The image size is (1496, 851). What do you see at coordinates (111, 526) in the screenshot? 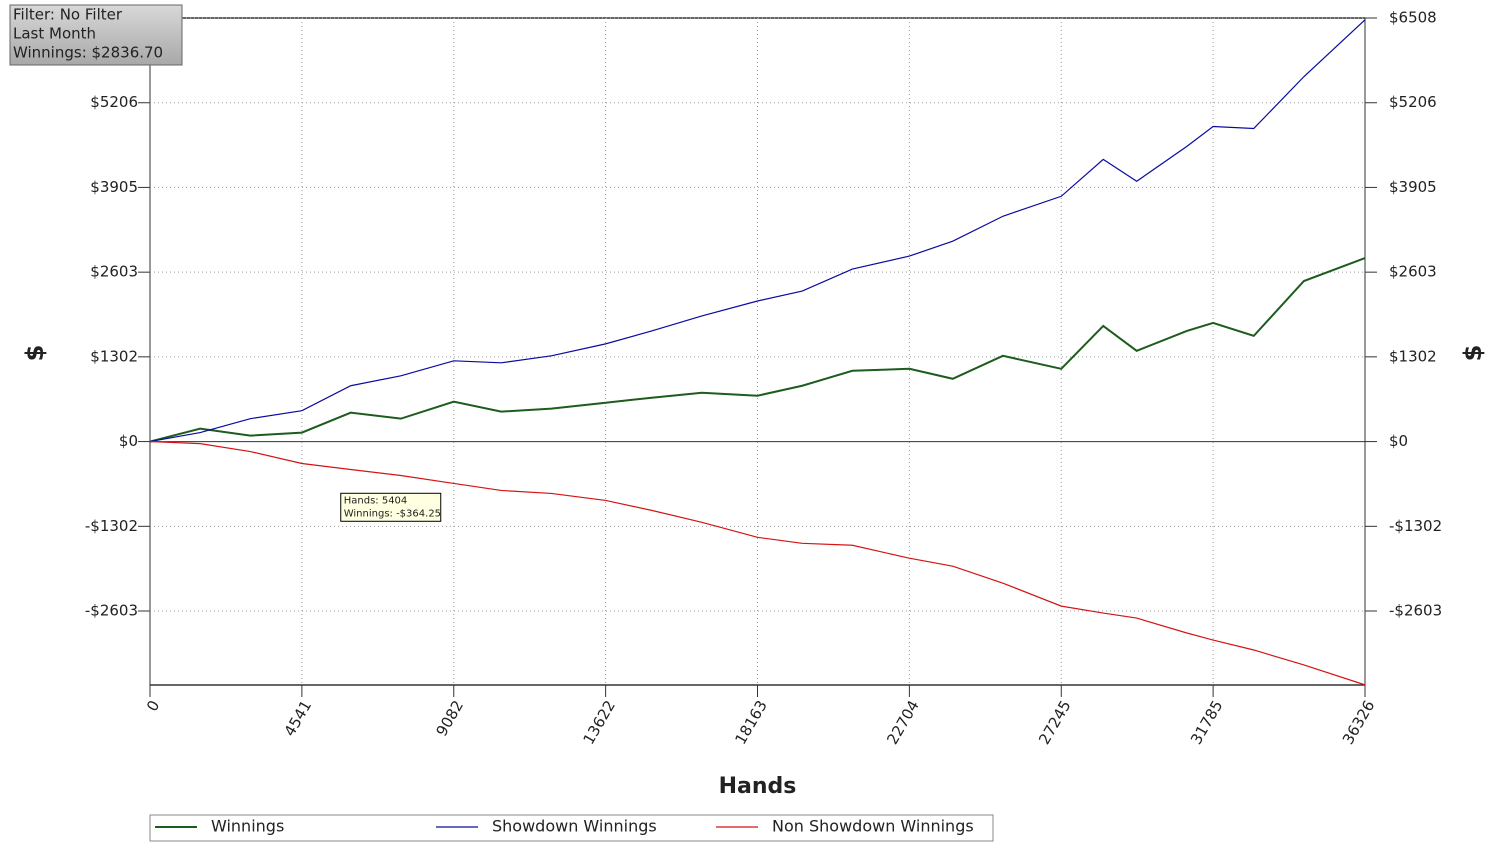
I see `y-tick-label: -$1302` at bounding box center [111, 526].